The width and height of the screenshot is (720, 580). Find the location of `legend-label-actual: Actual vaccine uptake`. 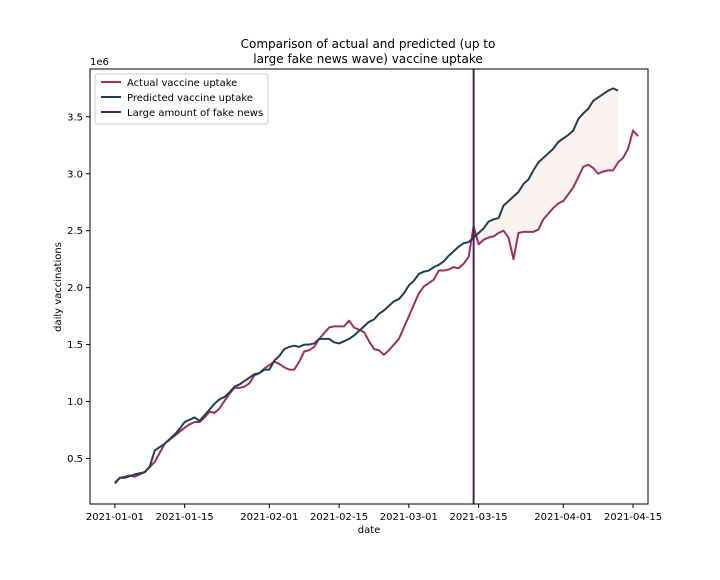

legend-label-actual: Actual vaccine uptake is located at coordinates (182, 83).